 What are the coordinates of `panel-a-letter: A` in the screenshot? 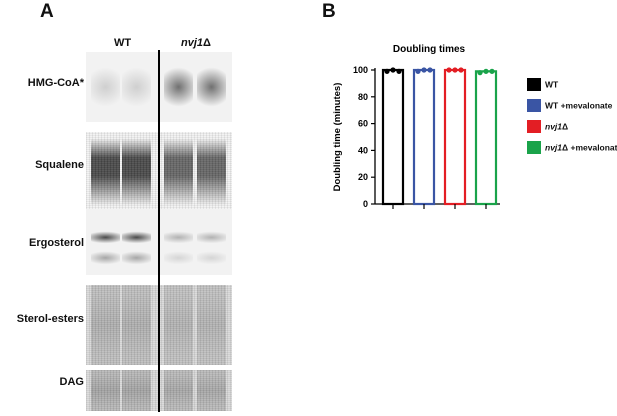 It's located at (47, 11).